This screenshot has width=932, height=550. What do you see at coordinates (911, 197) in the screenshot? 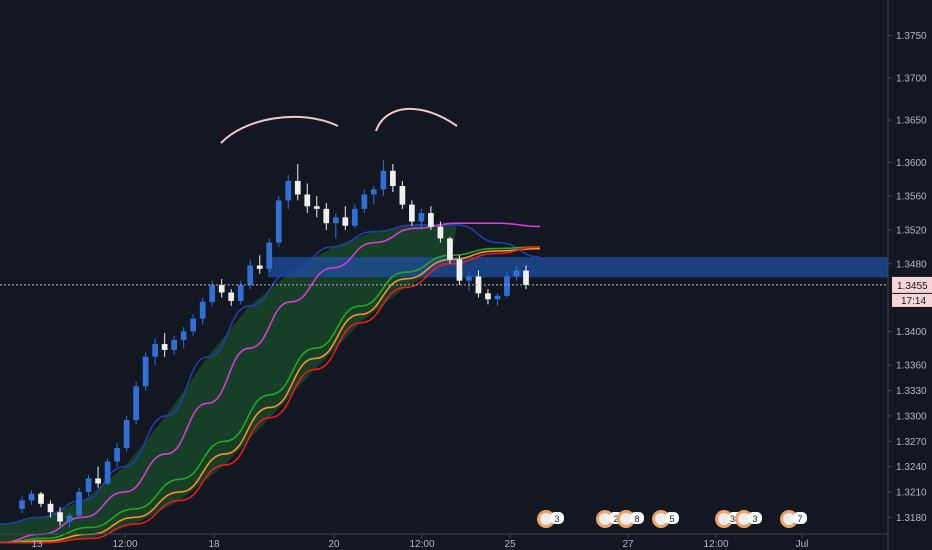
I see `y-tick-label: 1.3560` at bounding box center [911, 197].